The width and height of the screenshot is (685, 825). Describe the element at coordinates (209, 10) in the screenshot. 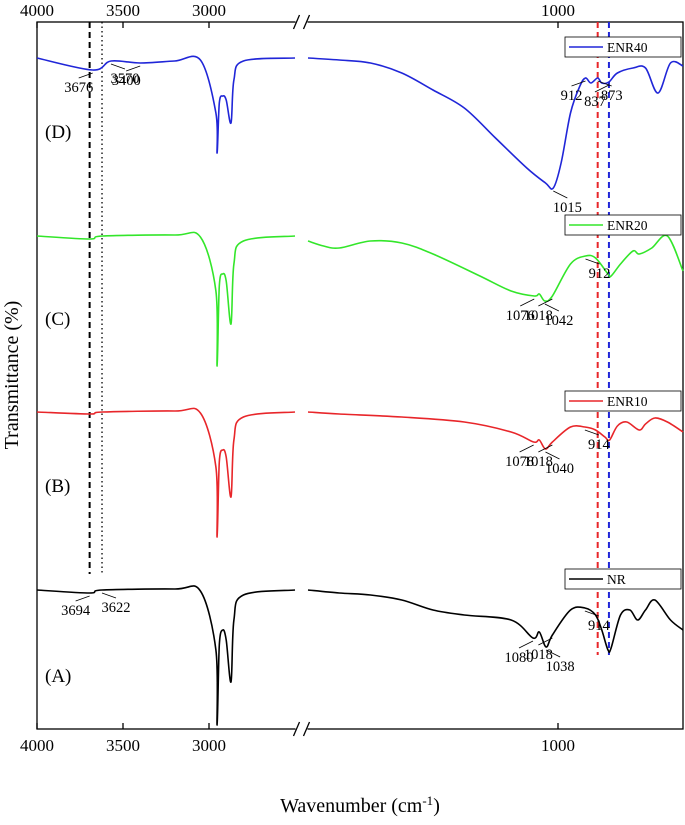

I see `x-tick-label-top-3000: 3000` at that location.